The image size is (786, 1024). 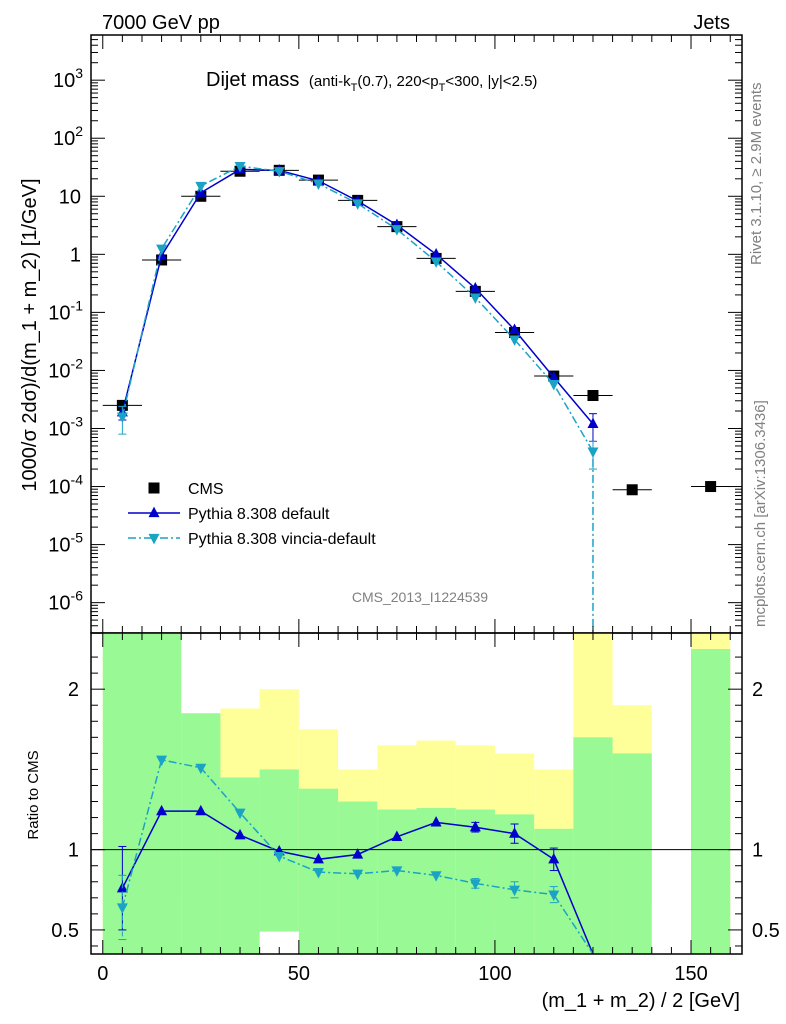 What do you see at coordinates (206, 489) in the screenshot?
I see `legend-label: CMS` at bounding box center [206, 489].